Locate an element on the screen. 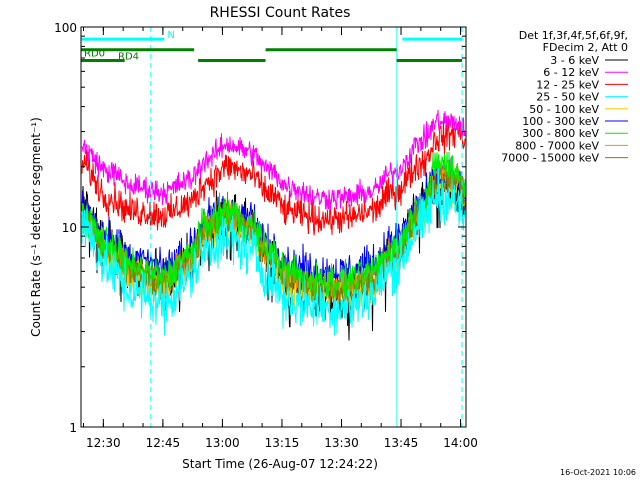 The image size is (640, 480). series-line-6-12-kev is located at coordinates (273, 160).